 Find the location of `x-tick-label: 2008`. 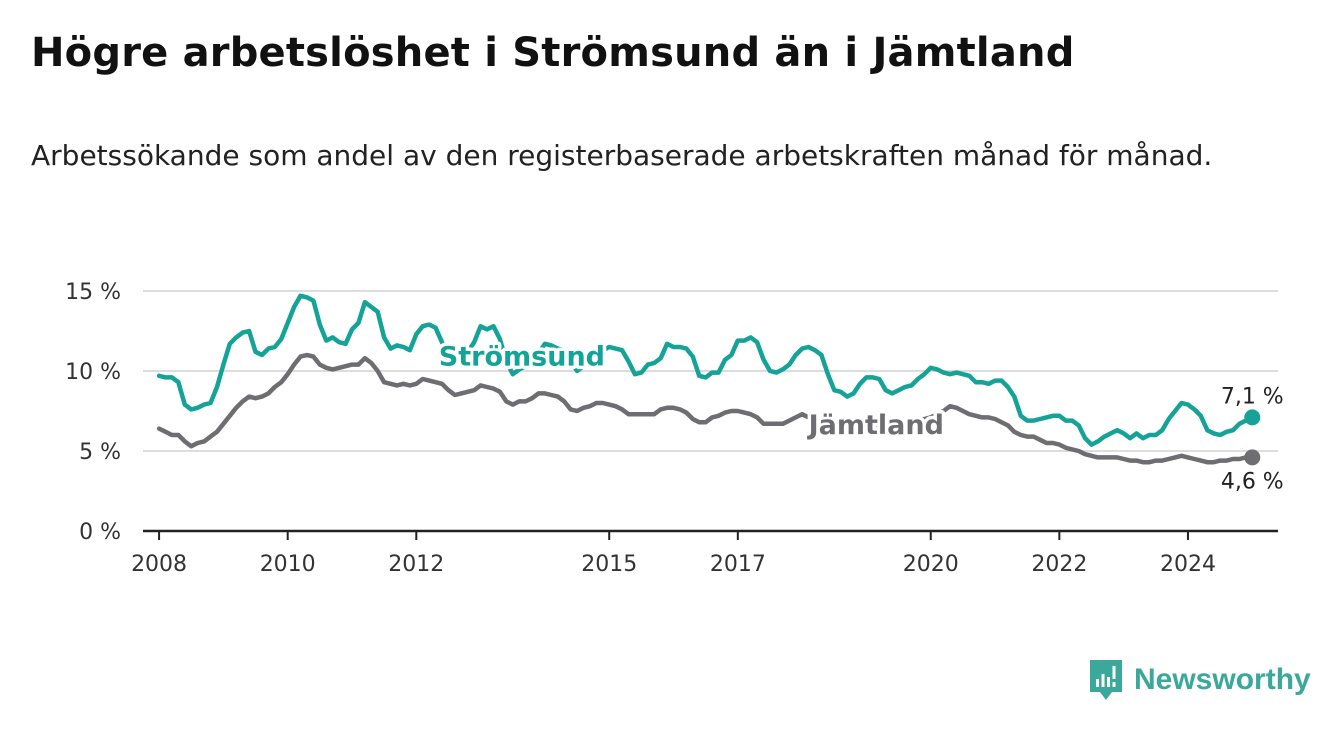

x-tick-label: 2008 is located at coordinates (159, 564).